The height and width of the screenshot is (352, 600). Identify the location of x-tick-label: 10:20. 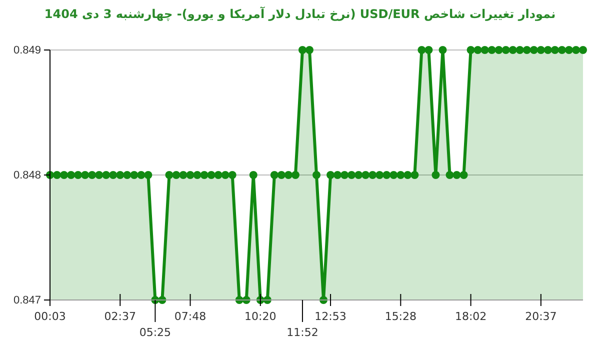
(260, 316).